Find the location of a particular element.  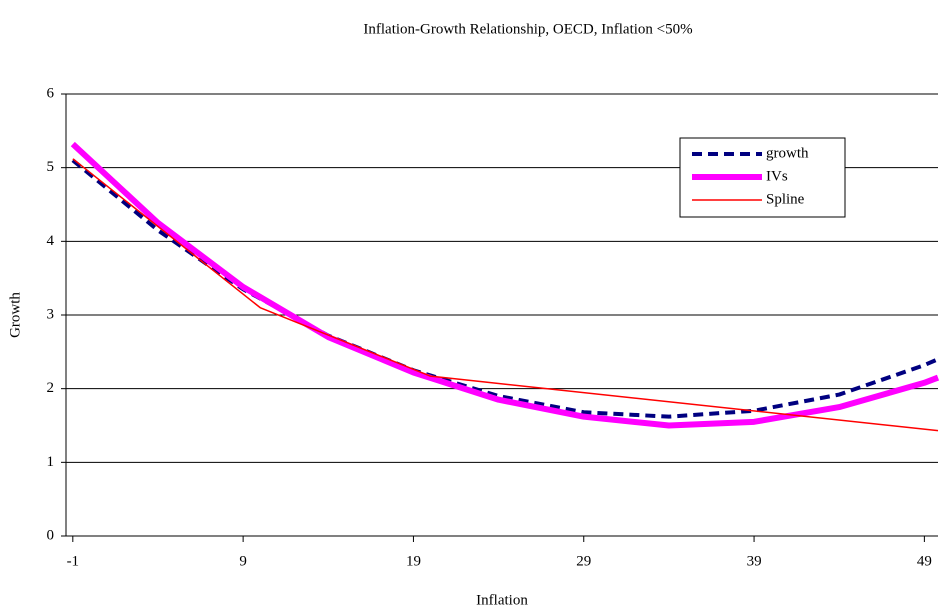

legend-label: Spline is located at coordinates (785, 199).